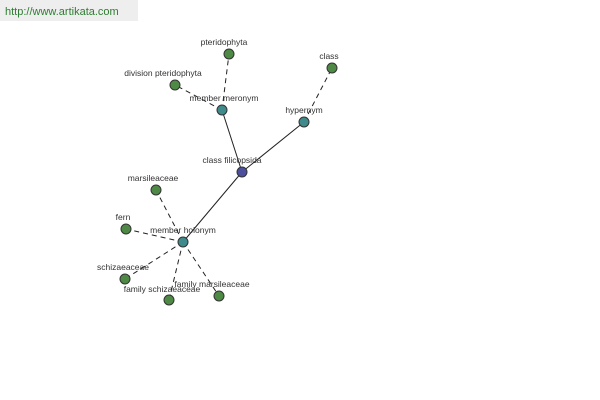 The width and height of the screenshot is (600, 400). What do you see at coordinates (162, 289) in the screenshot?
I see `node-label: family schizaeaceae` at bounding box center [162, 289].